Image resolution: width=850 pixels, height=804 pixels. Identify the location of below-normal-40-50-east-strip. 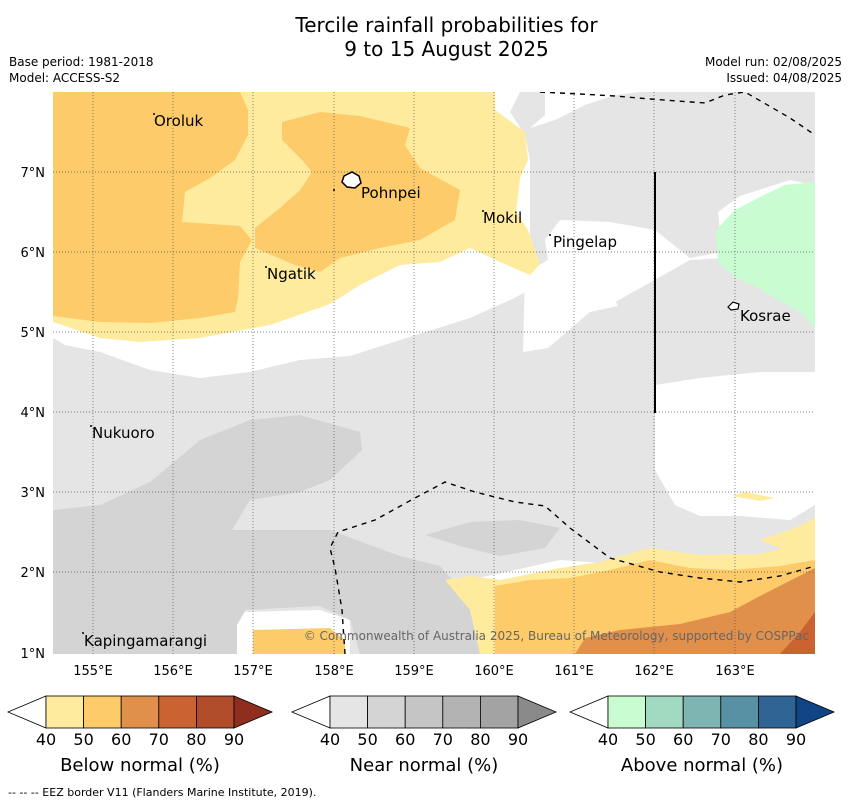
(787, 533).